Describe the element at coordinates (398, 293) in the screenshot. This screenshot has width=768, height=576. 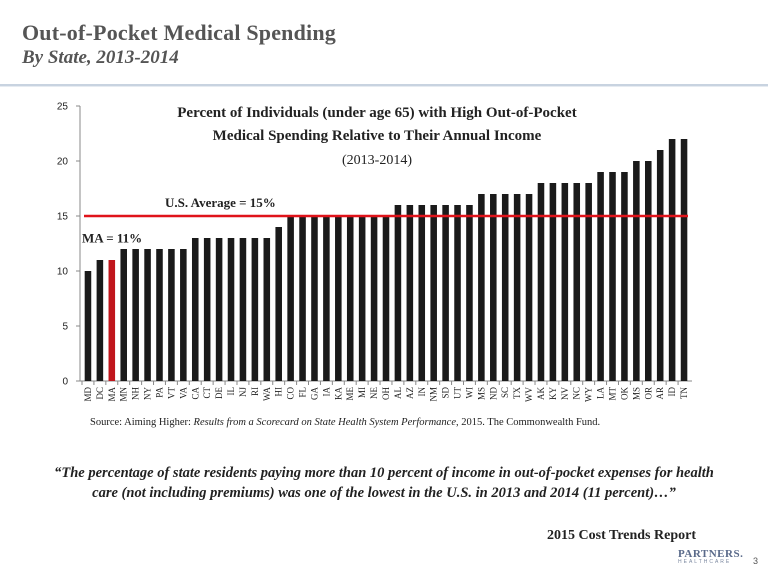
I see `bar-al` at that location.